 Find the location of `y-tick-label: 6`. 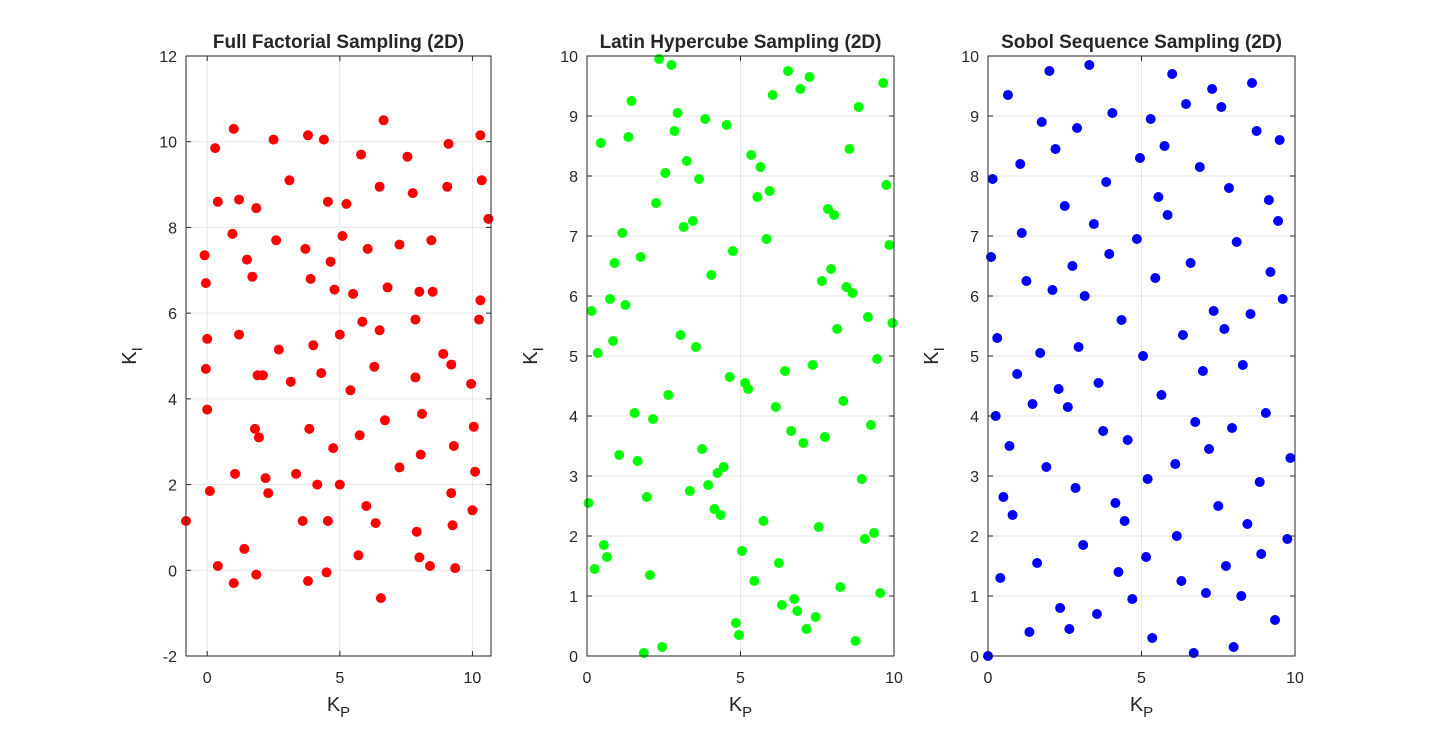

y-tick-label: 6 is located at coordinates (172, 314).